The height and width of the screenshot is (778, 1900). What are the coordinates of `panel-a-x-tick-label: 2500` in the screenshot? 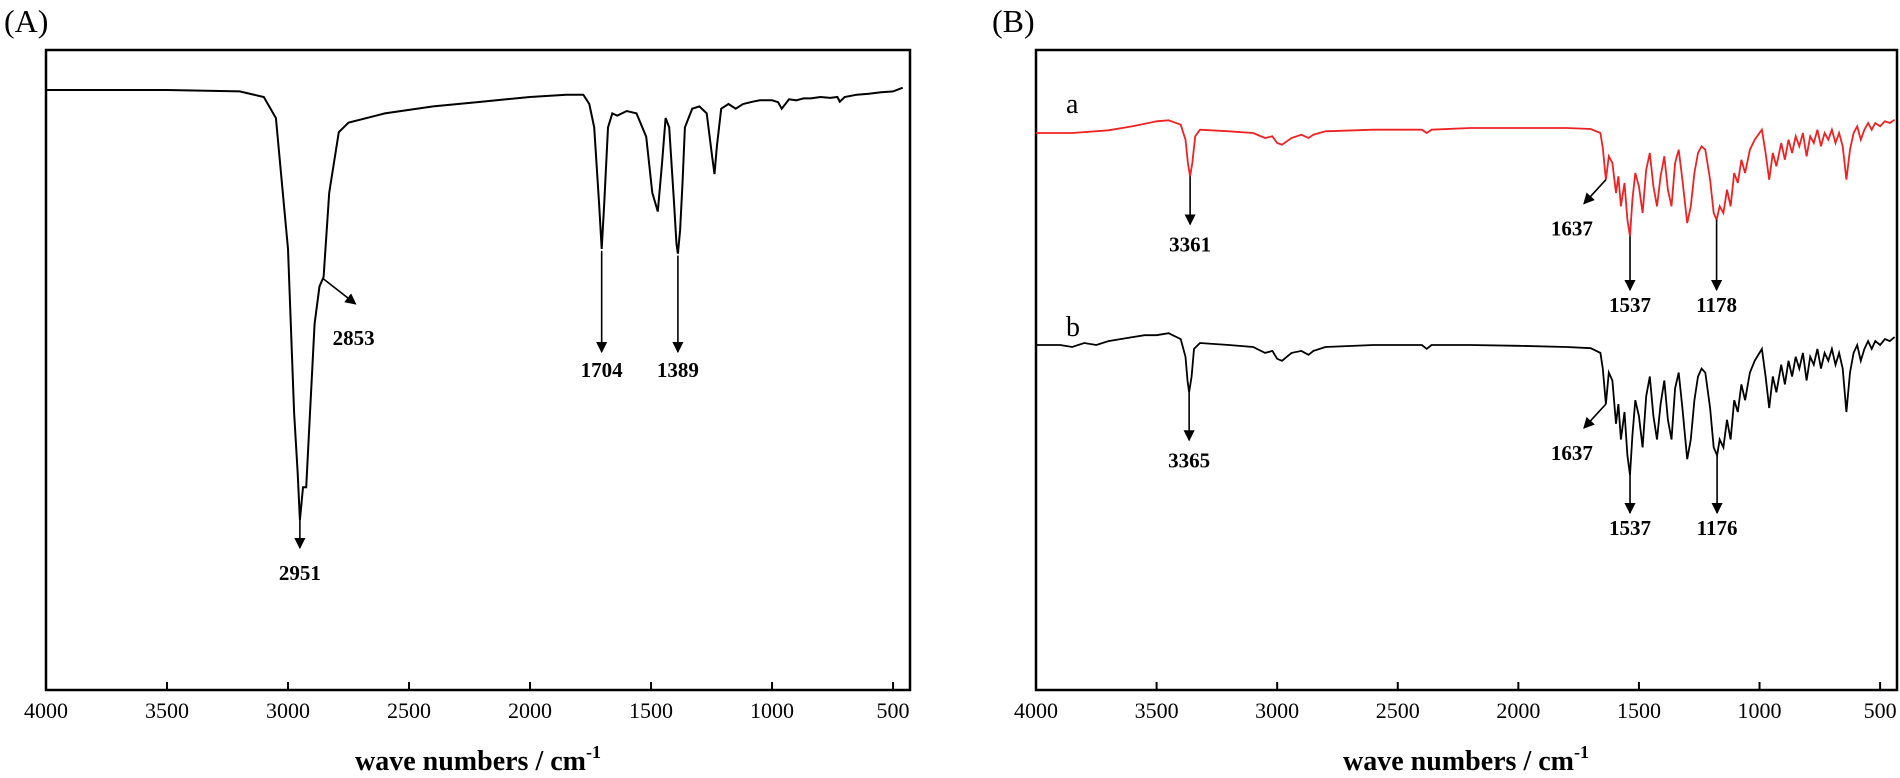 It's located at (409, 710).